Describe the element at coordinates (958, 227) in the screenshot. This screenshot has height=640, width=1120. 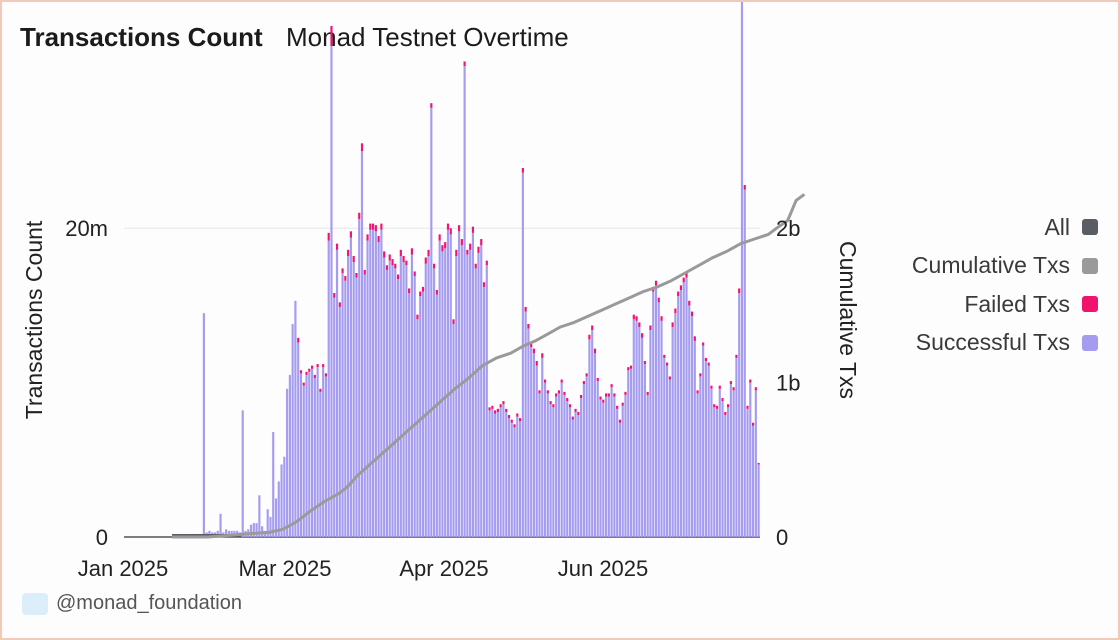
I see `legend-item-all: All` at that location.